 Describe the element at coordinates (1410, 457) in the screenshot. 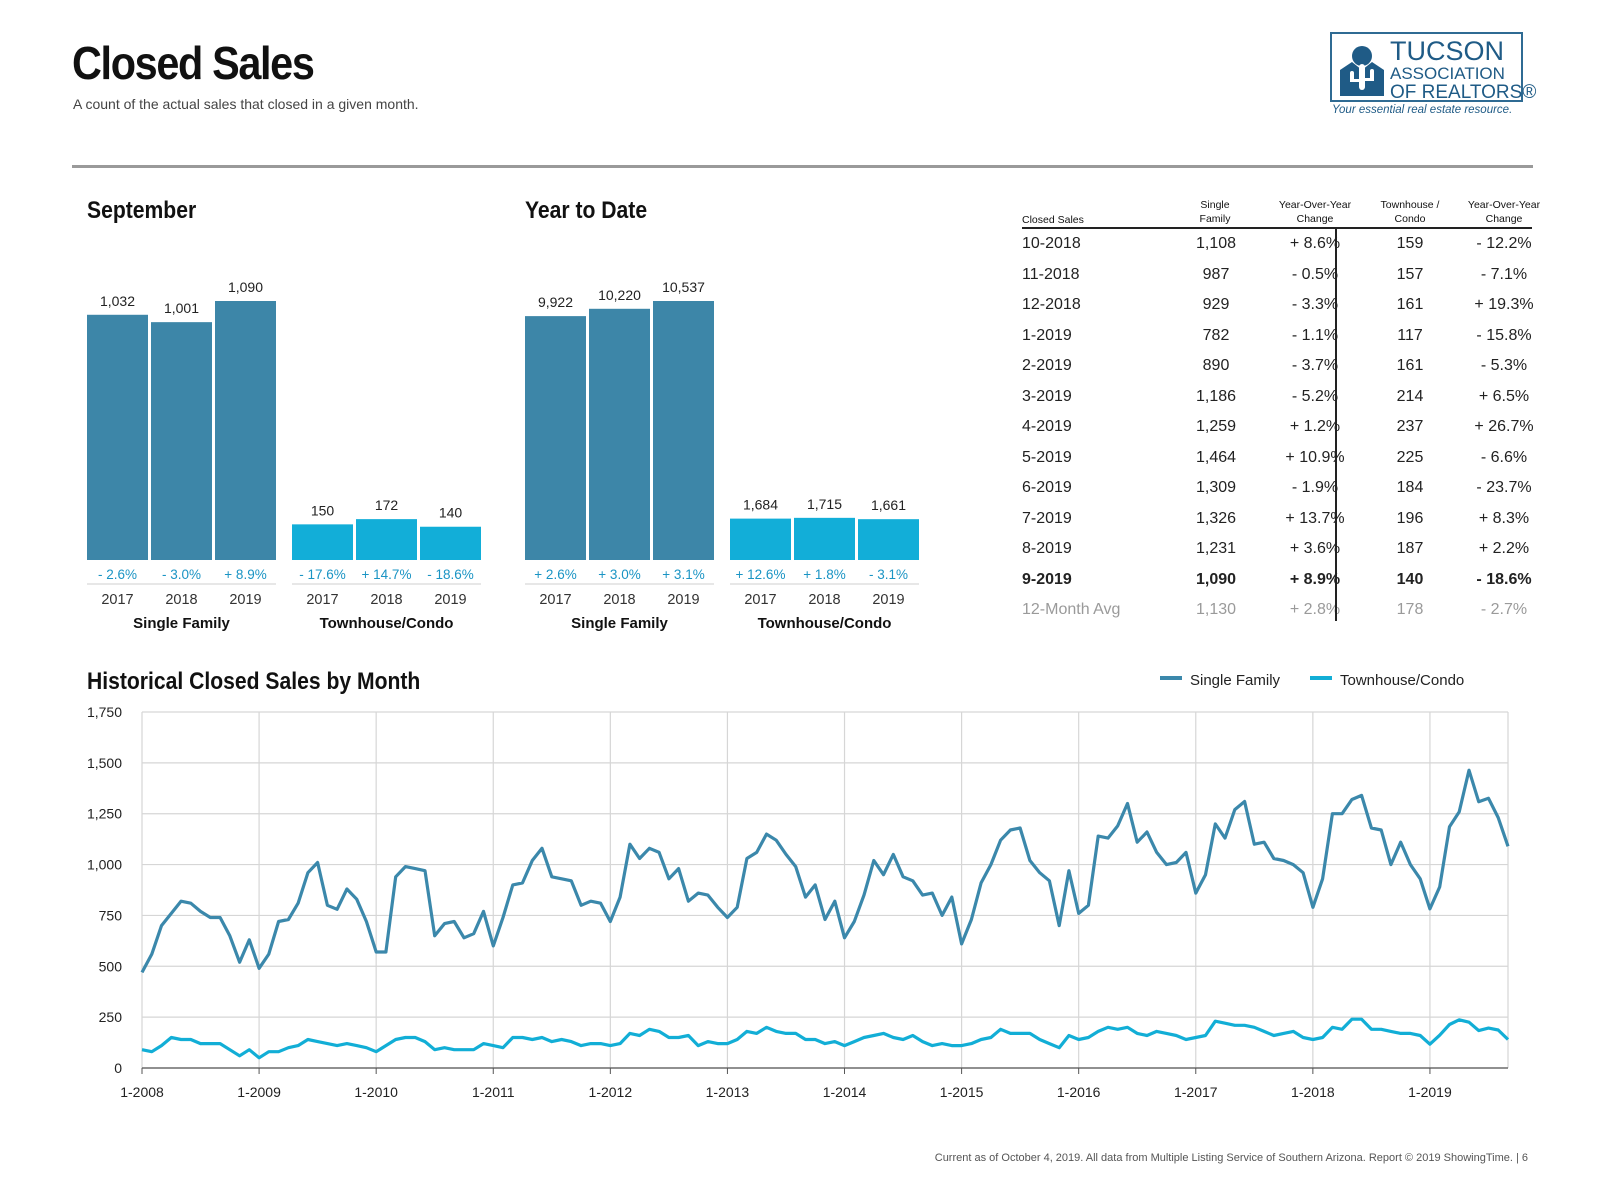

I see `table-cell: 225` at that location.